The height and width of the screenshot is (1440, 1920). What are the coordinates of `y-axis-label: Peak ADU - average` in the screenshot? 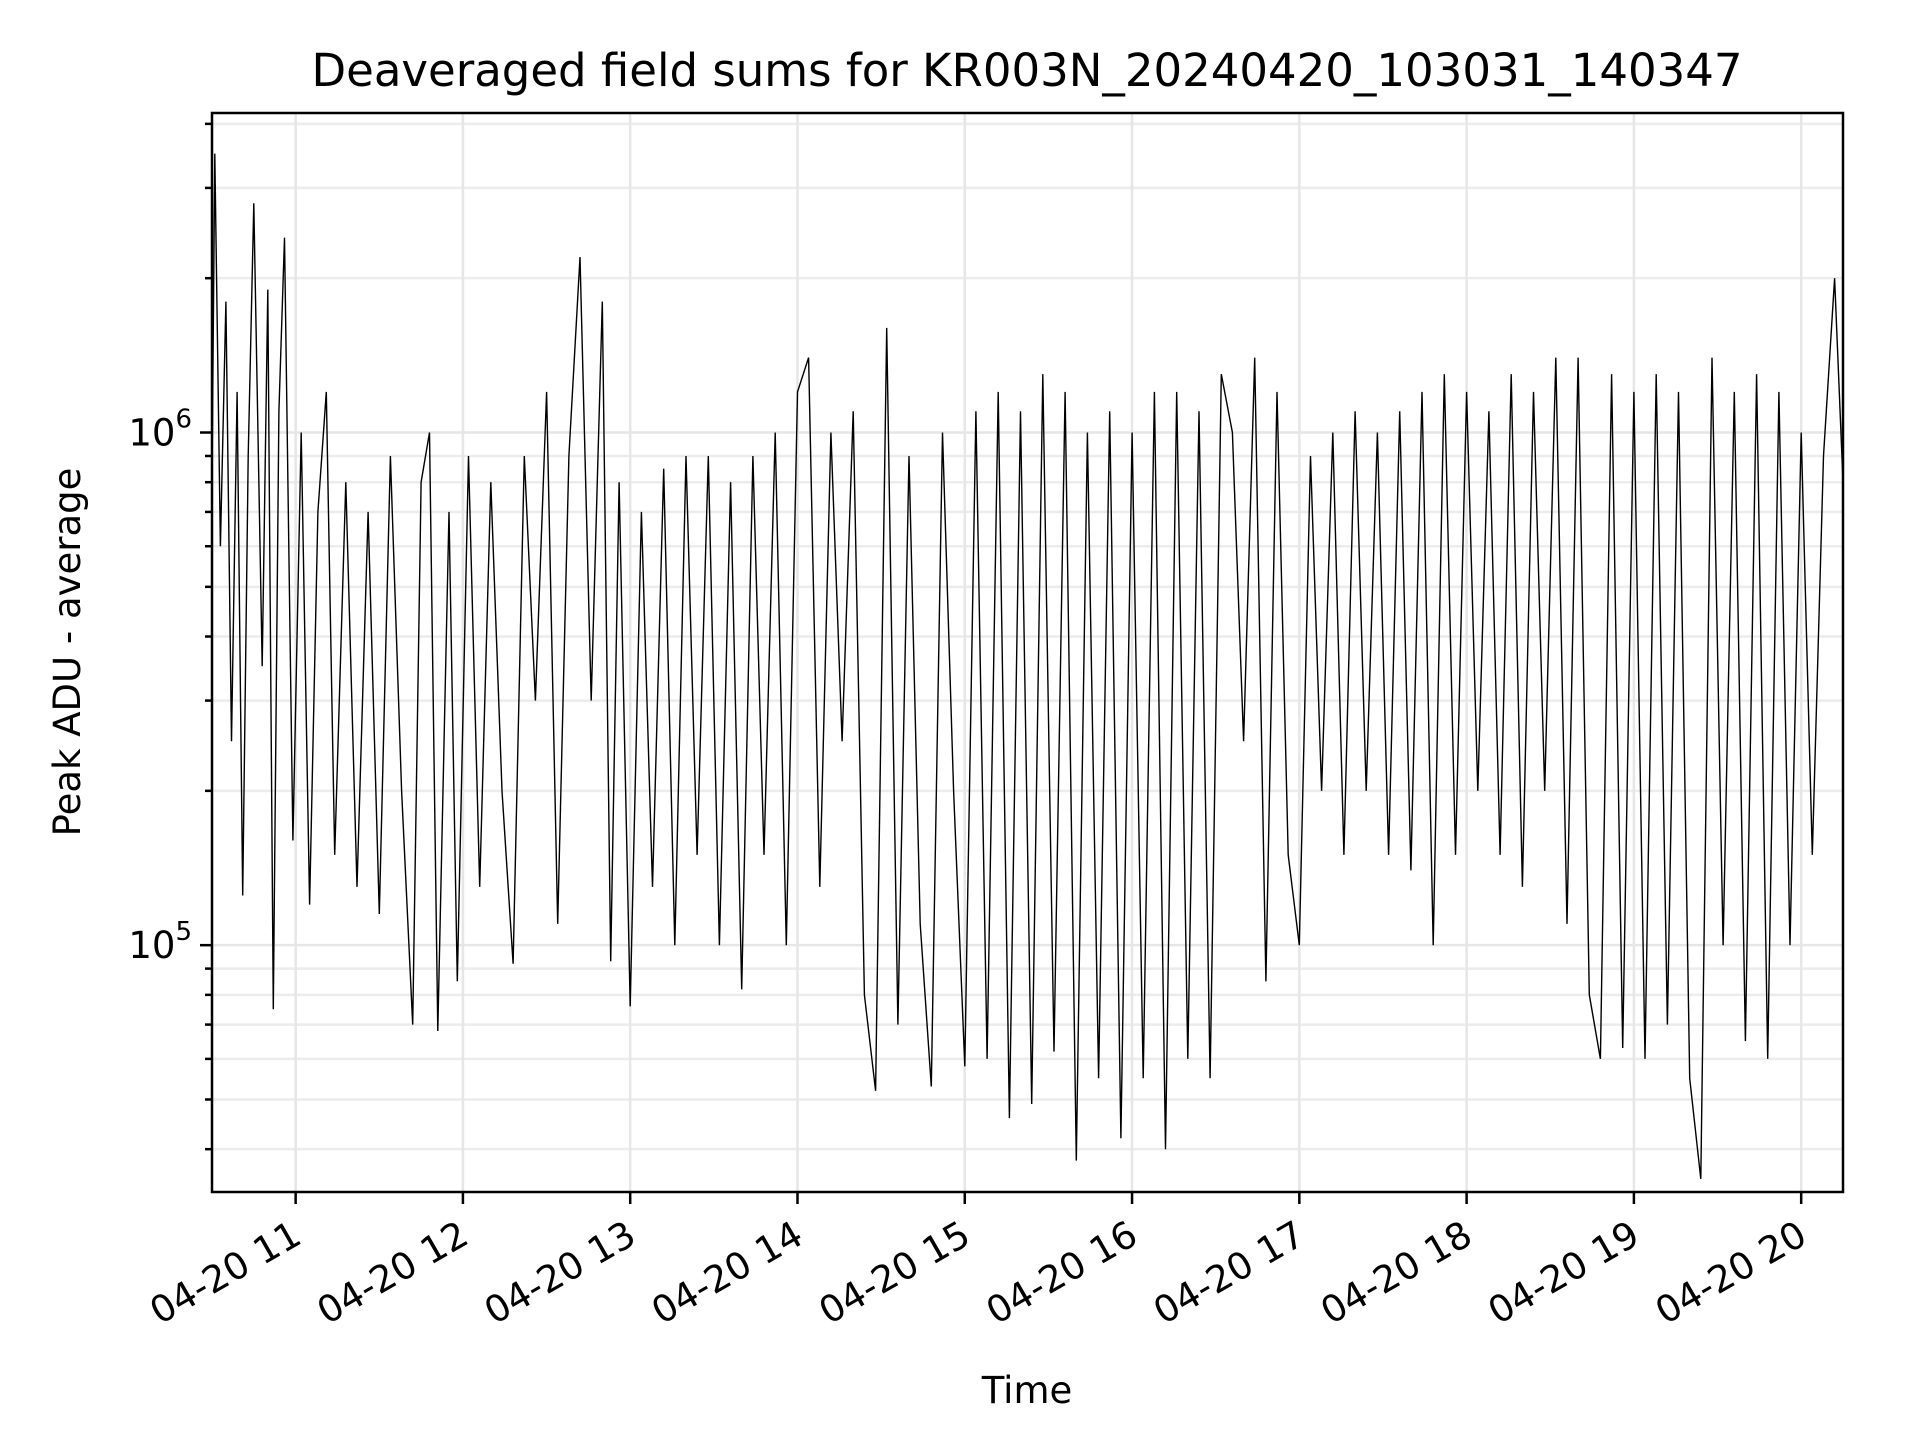 It's located at (67, 652).